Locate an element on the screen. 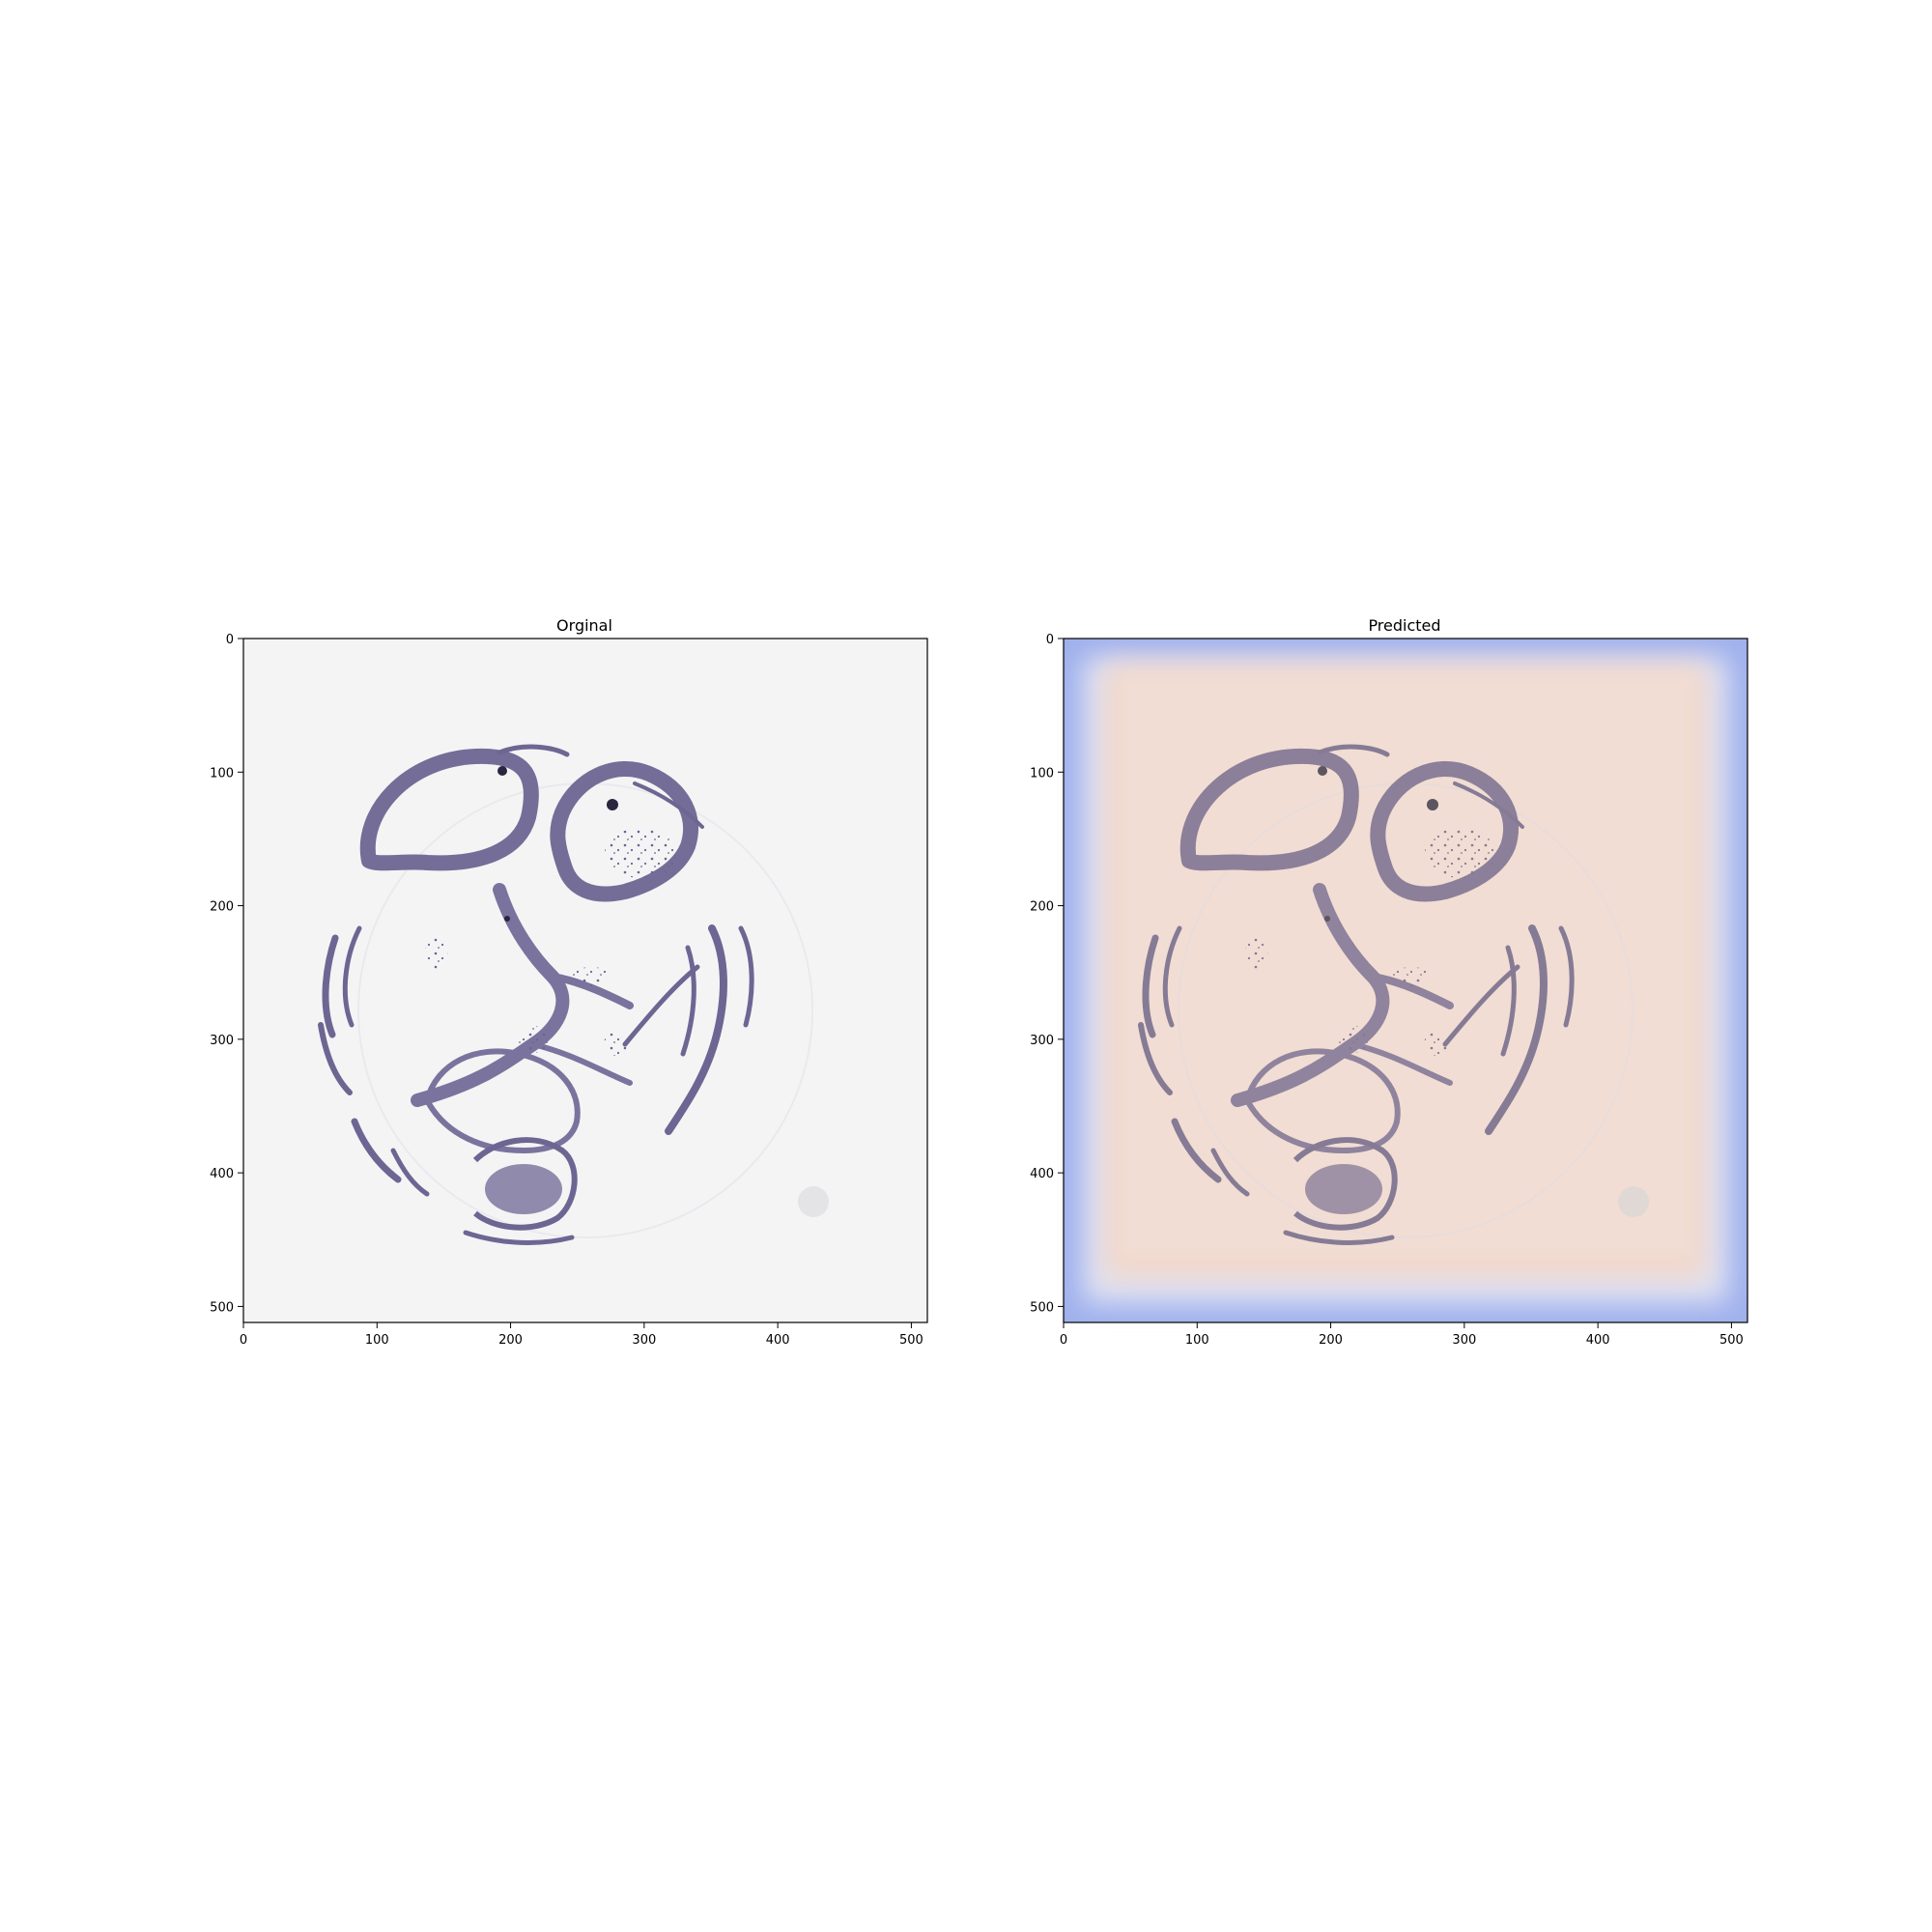 Image resolution: width=1932 pixels, height=1932 pixels. axis-ticks-predicted: 0 100 200 300 400 500 0 100 200 300 400 500 is located at coordinates (1387, 990).